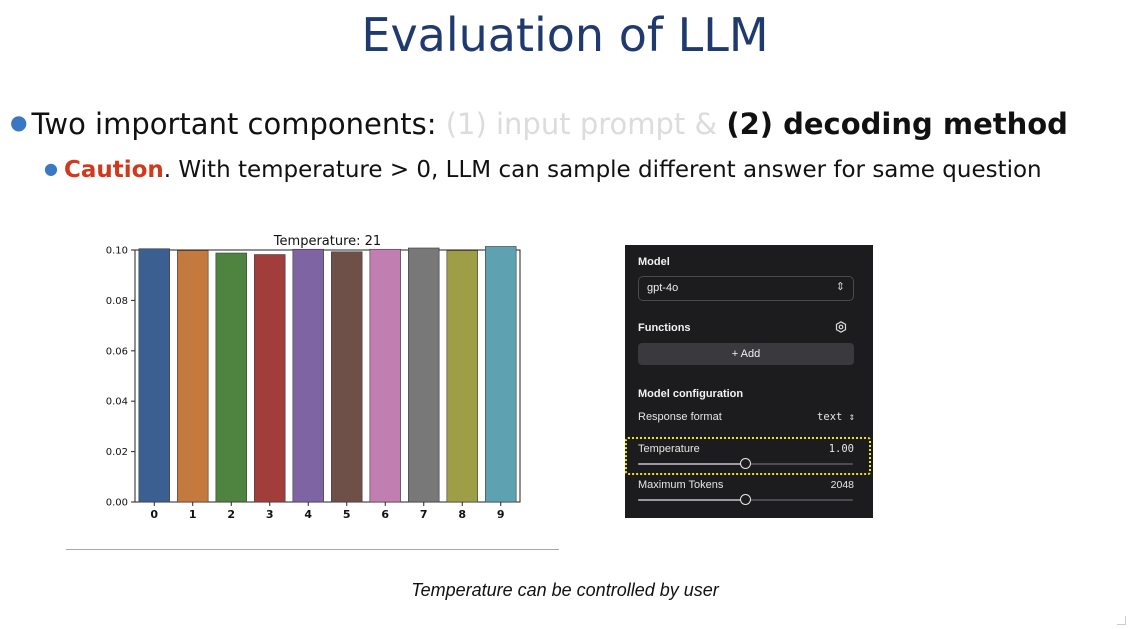 This screenshot has width=1130, height=629. I want to click on x-tick-label: 2, so click(231, 514).